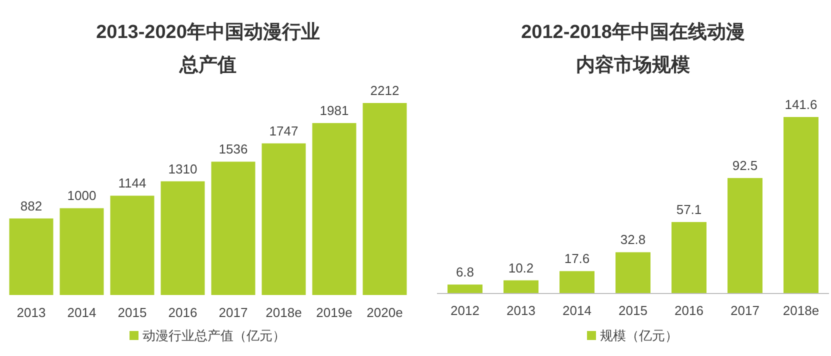 This screenshot has height=356, width=831. Describe the element at coordinates (233, 149) in the screenshot. I see `data-label: 1536` at that location.